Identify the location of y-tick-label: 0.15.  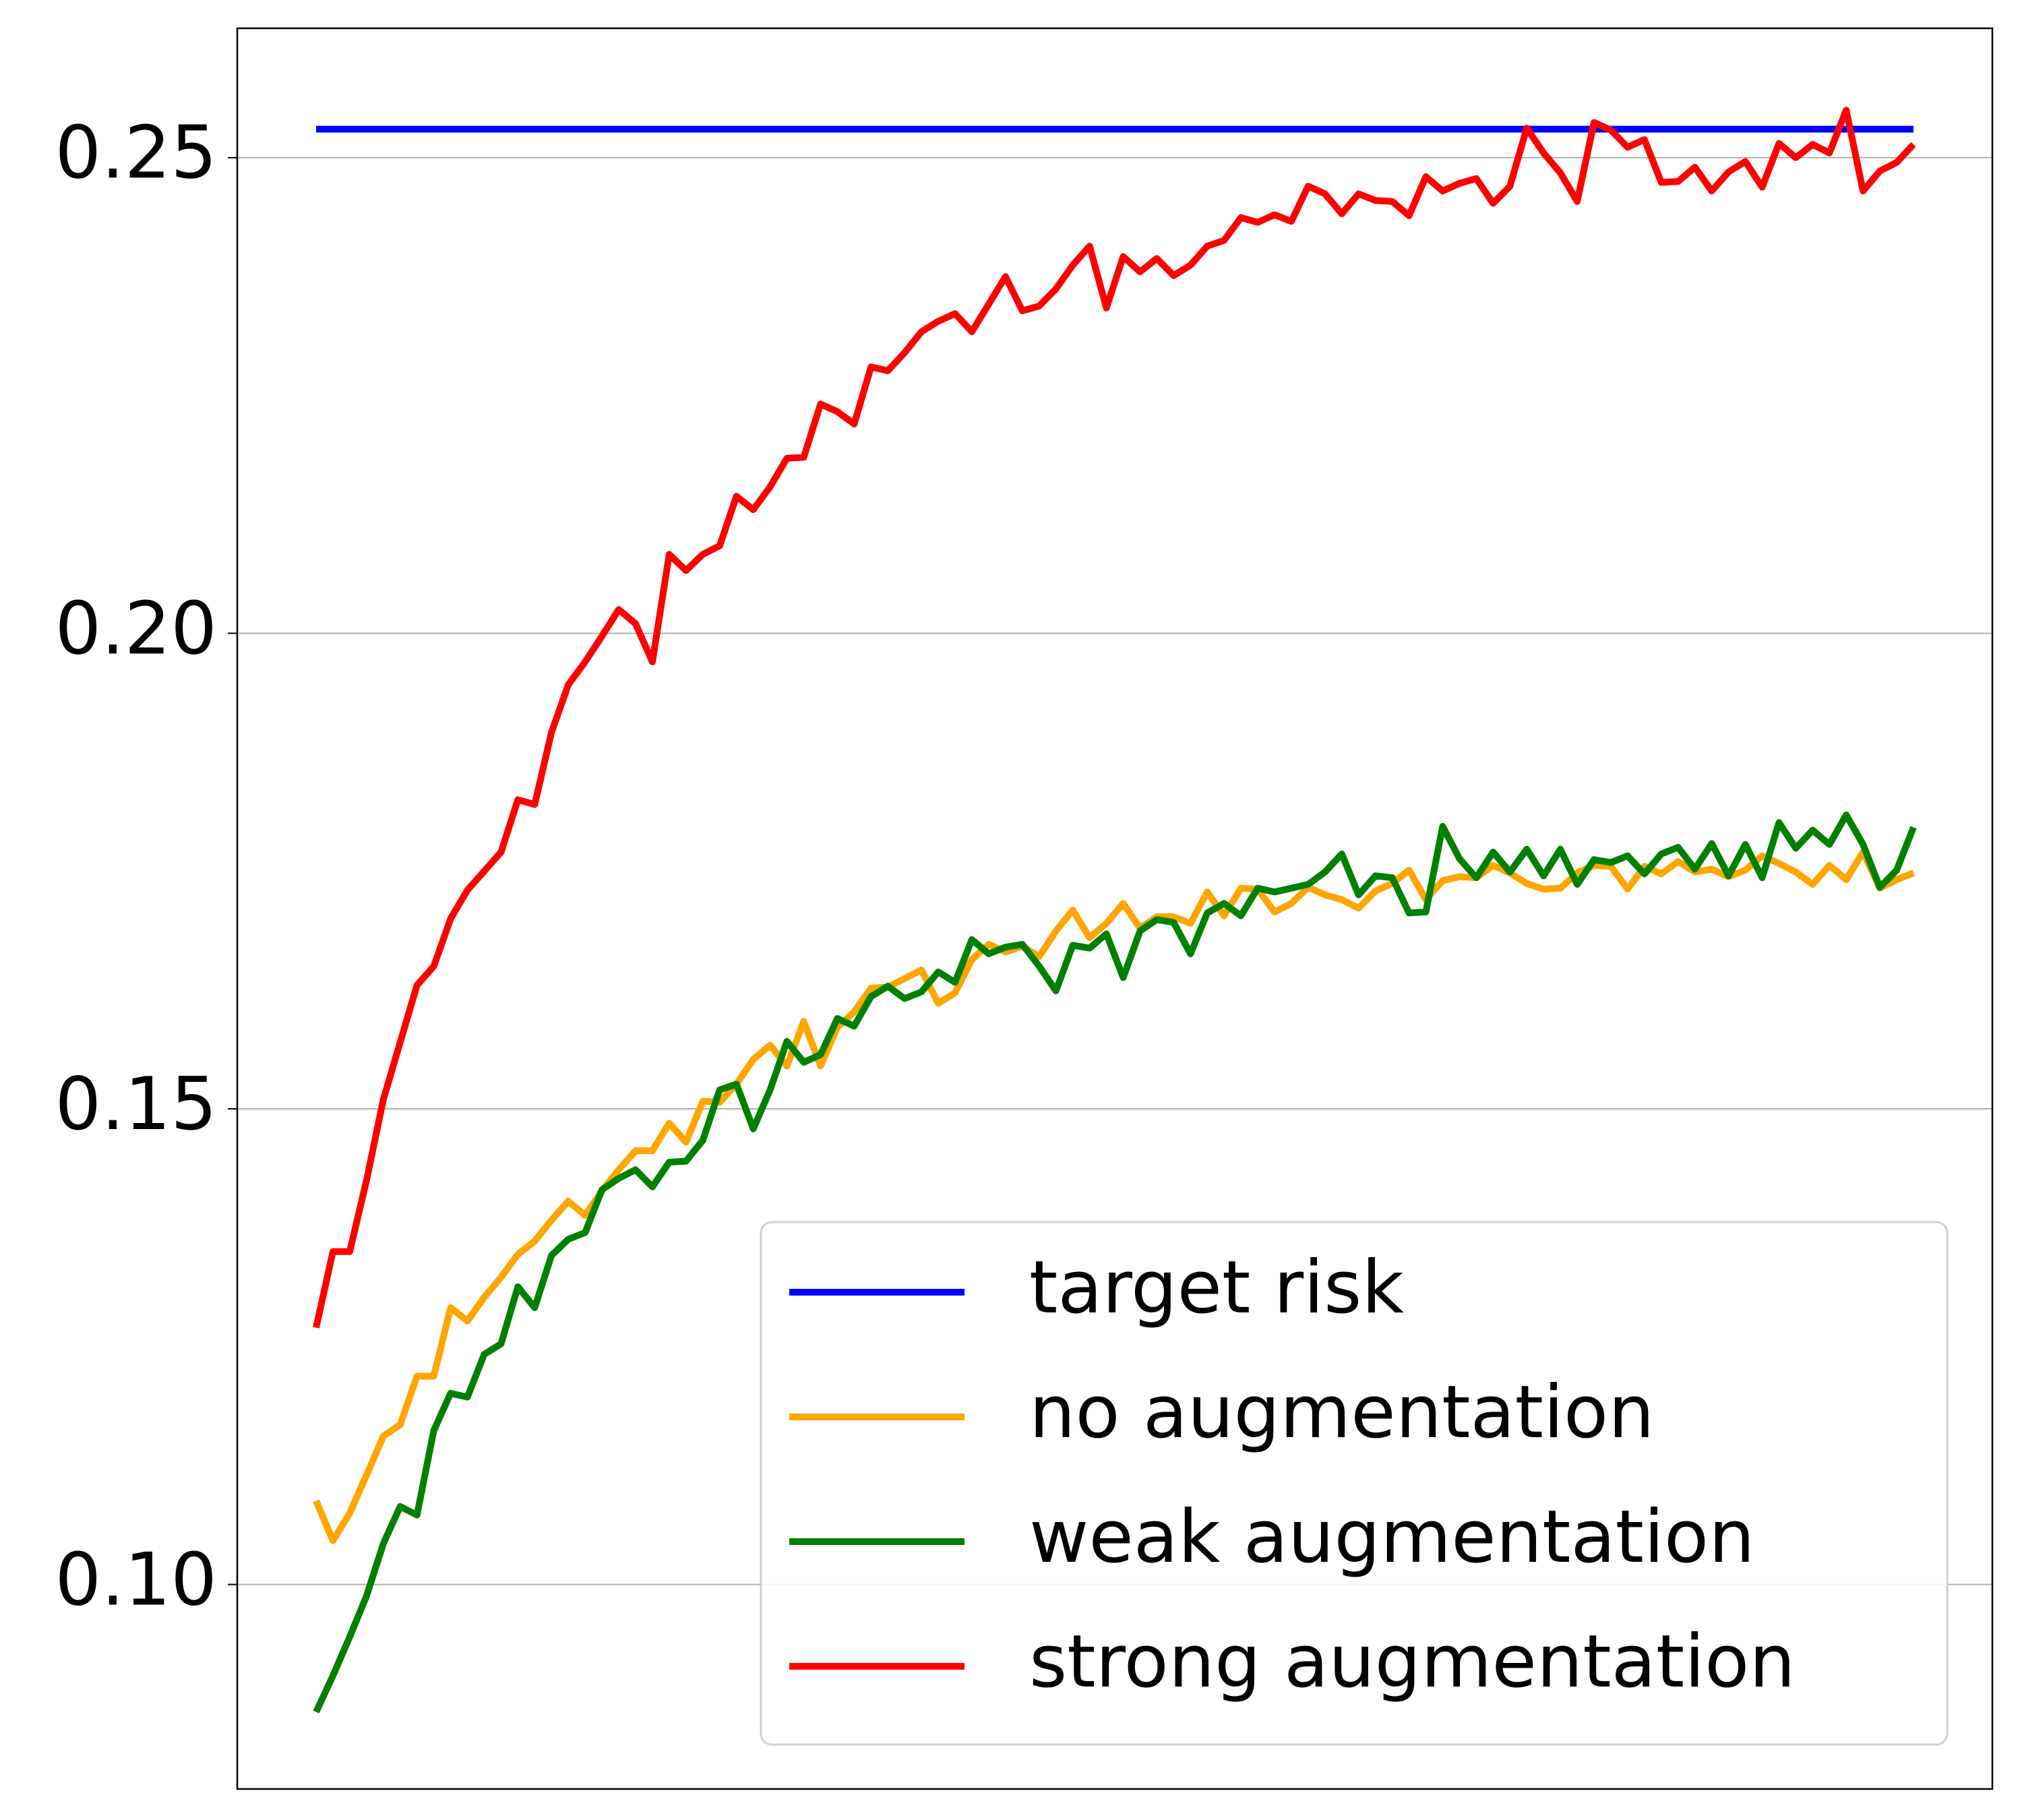
(136, 1104).